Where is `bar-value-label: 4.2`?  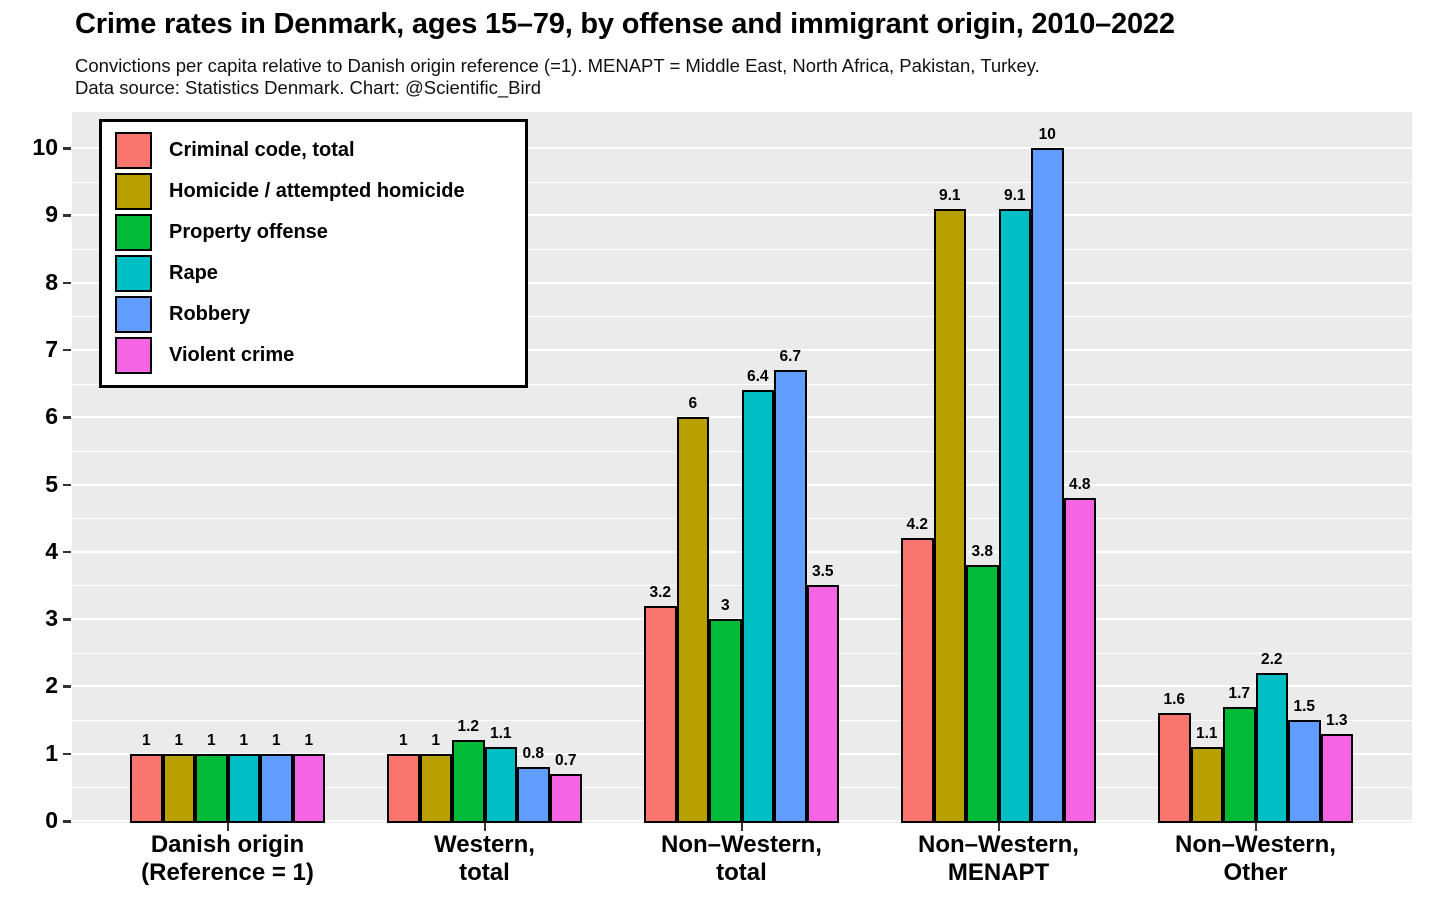
bar-value-label: 4.2 is located at coordinates (917, 525).